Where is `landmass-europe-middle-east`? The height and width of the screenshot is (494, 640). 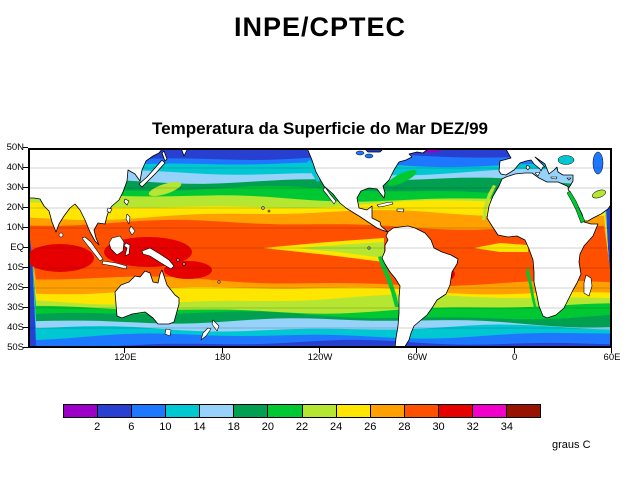 landmass-europe-middle-east is located at coordinates (555, 185).